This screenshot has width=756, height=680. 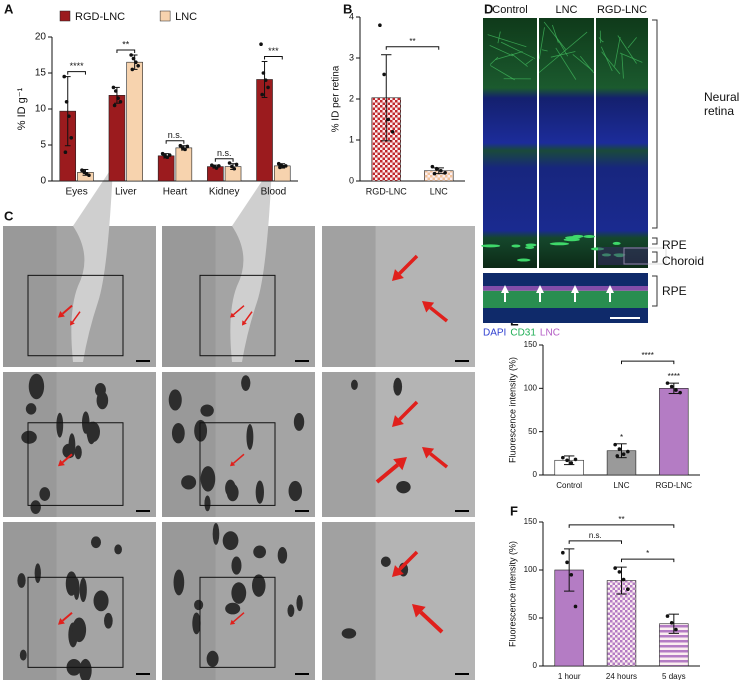 I want to click on y-tick-label: 15, so click(x=41, y=73).